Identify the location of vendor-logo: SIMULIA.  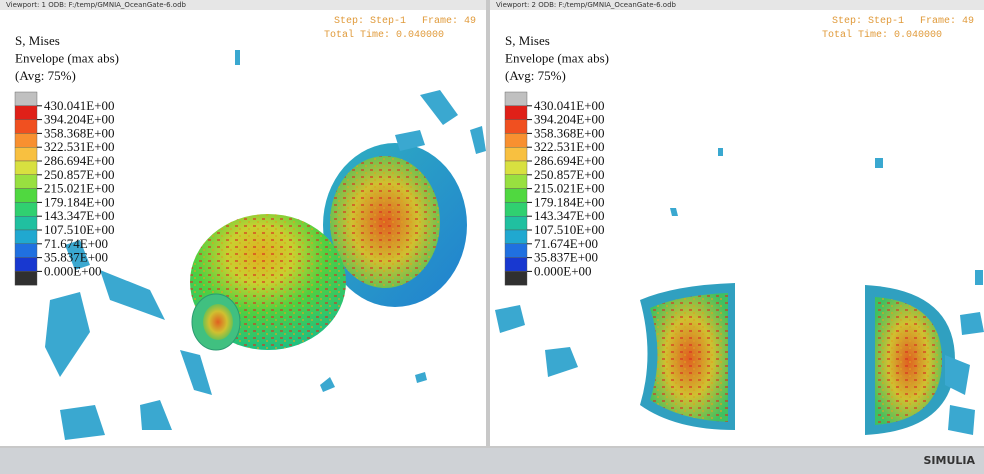
(949, 460).